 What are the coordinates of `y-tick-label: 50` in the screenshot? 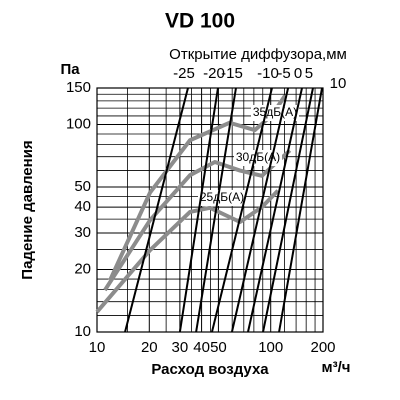 It's located at (82, 186).